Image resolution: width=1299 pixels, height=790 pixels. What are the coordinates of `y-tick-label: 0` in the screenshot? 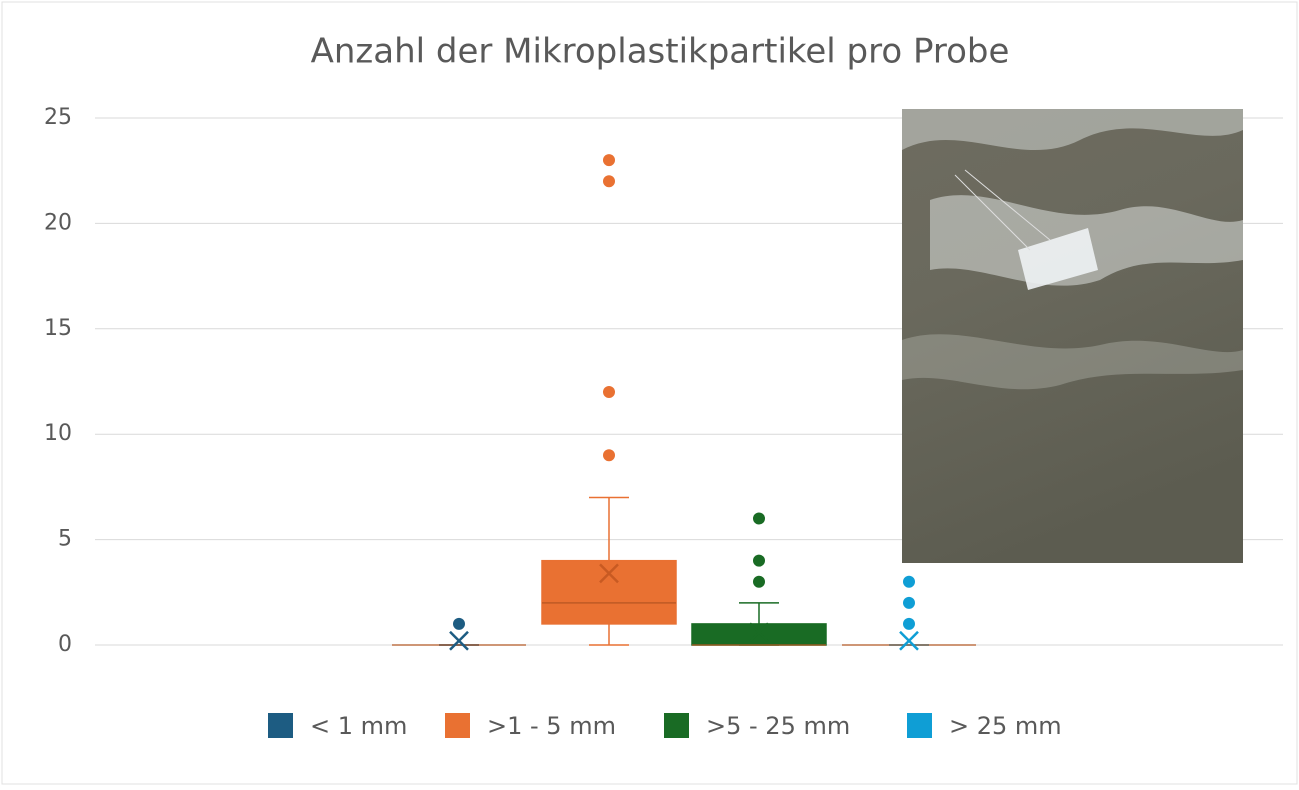 It's located at (65, 644).